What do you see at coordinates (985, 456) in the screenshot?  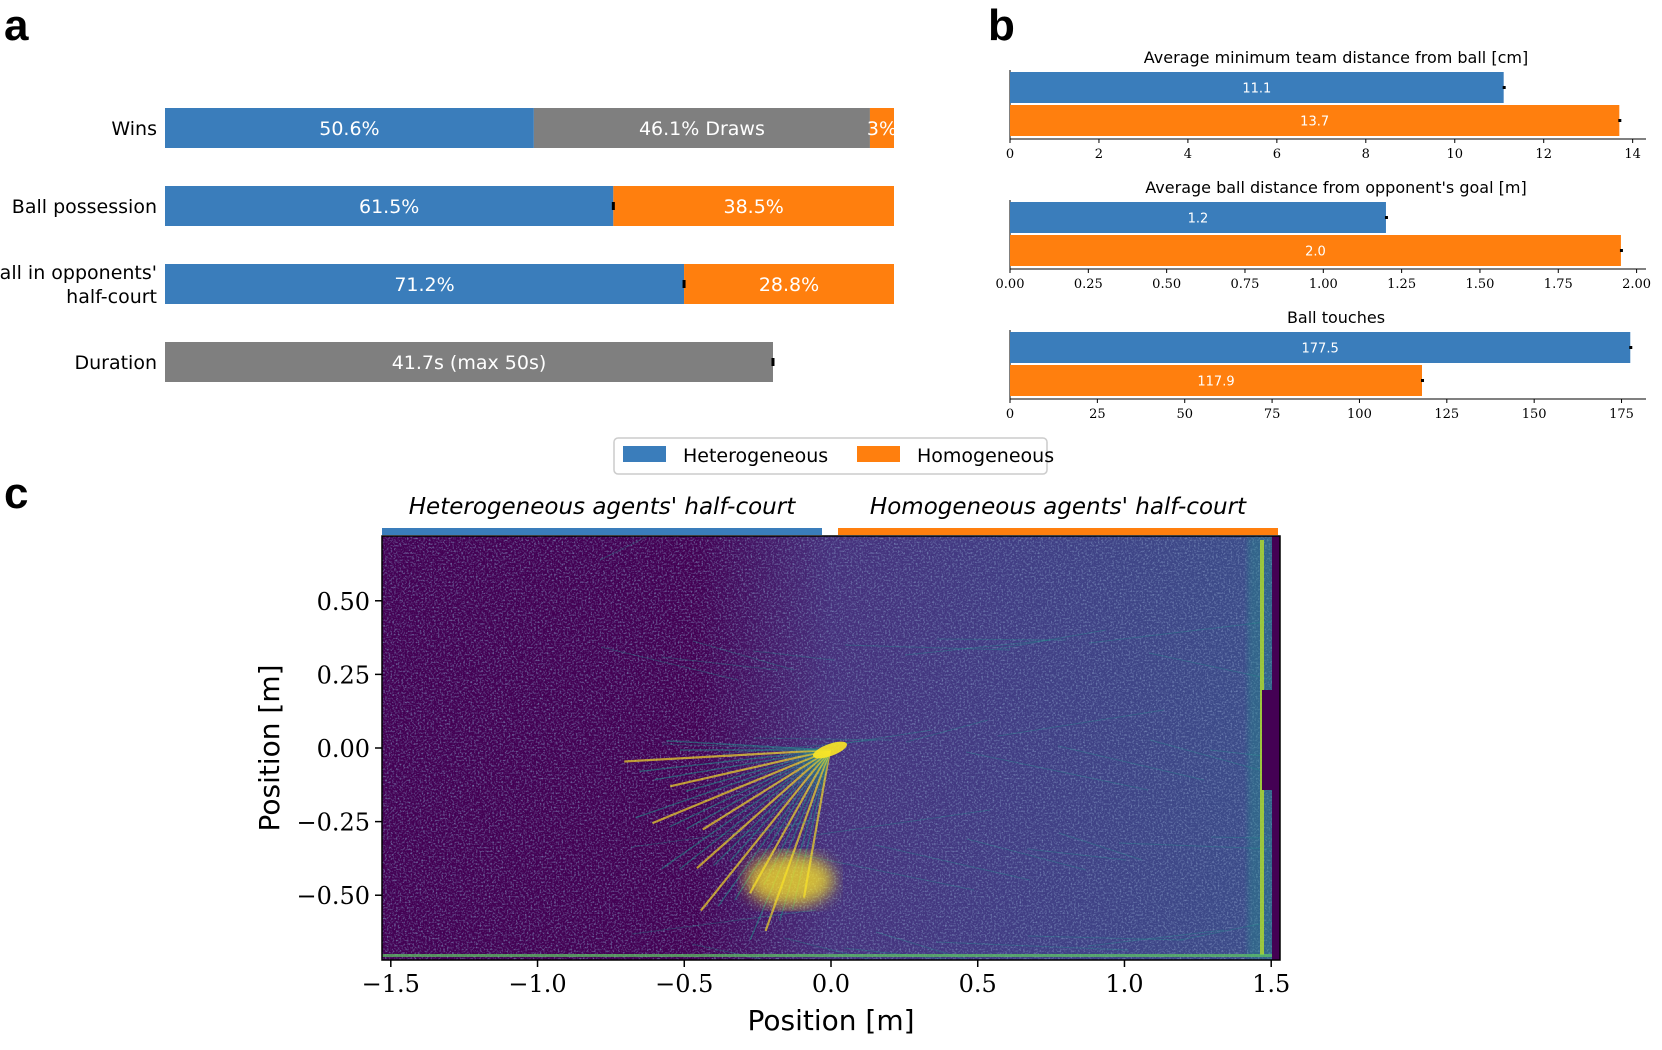 I see `legend-label-homogeneous: Homogeneous` at bounding box center [985, 456].